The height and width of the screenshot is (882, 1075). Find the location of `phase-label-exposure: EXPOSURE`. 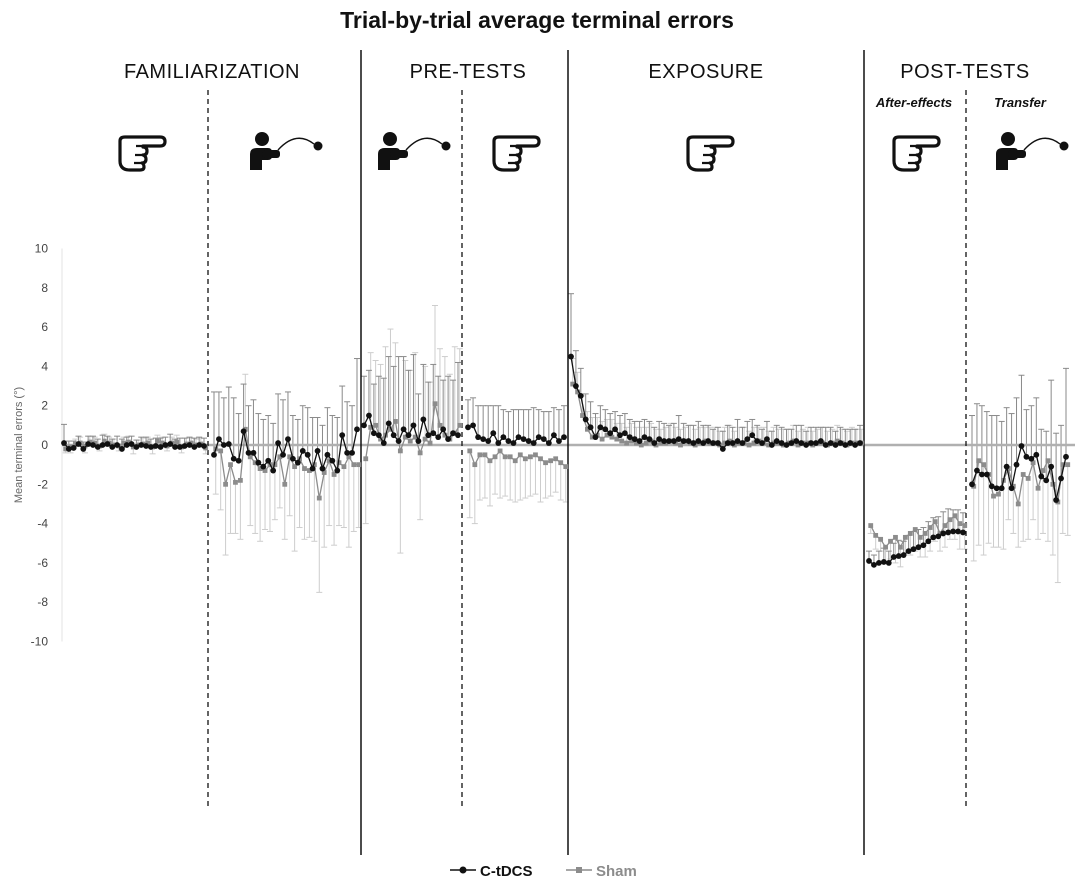

phase-label-exposure: EXPOSURE is located at coordinates (705, 72).